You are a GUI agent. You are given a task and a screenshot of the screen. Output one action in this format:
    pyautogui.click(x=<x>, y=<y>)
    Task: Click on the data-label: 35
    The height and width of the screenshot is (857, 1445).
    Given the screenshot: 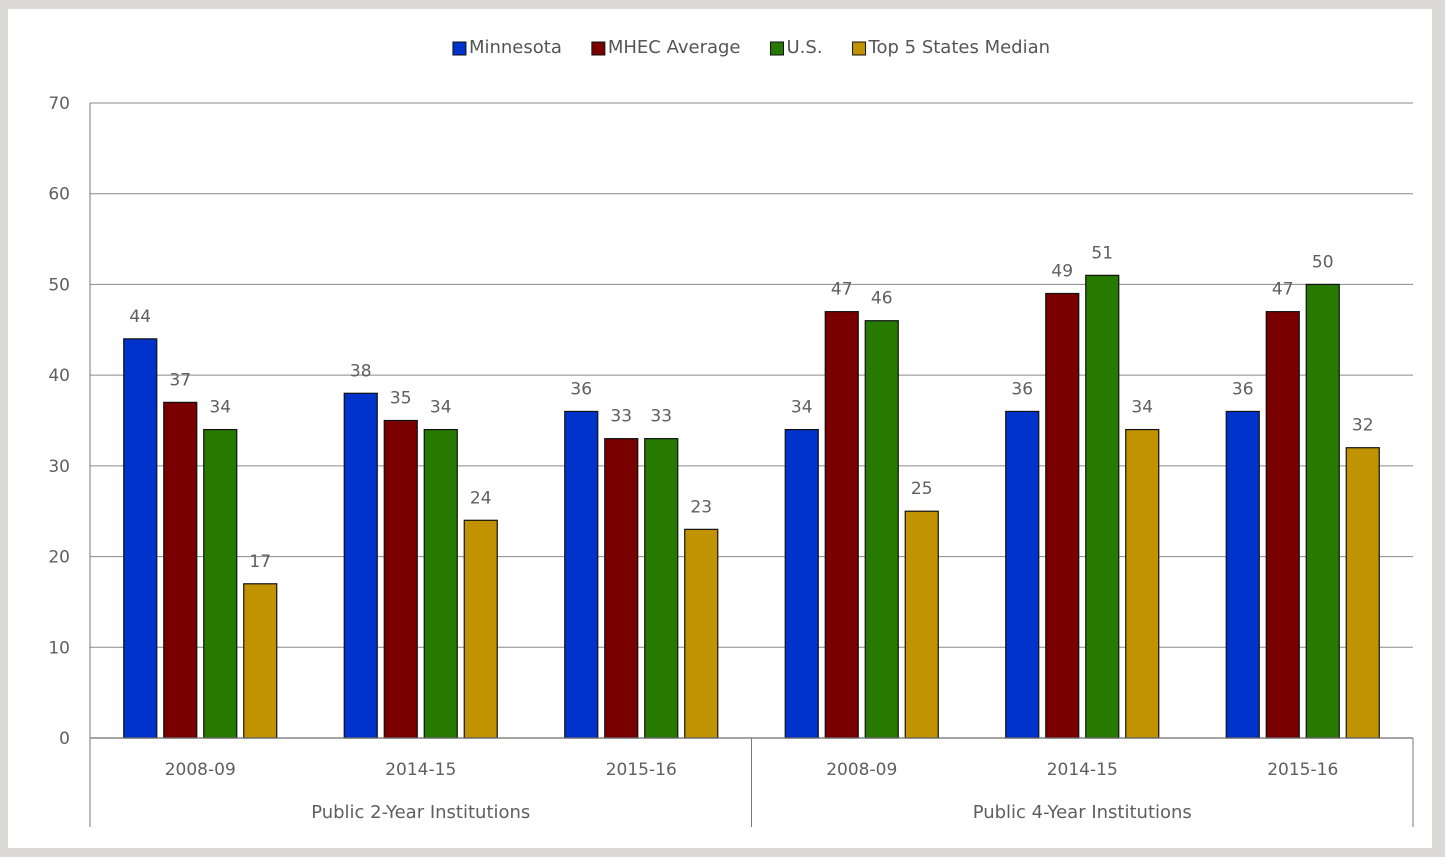 What is the action you would take?
    pyautogui.click(x=401, y=399)
    